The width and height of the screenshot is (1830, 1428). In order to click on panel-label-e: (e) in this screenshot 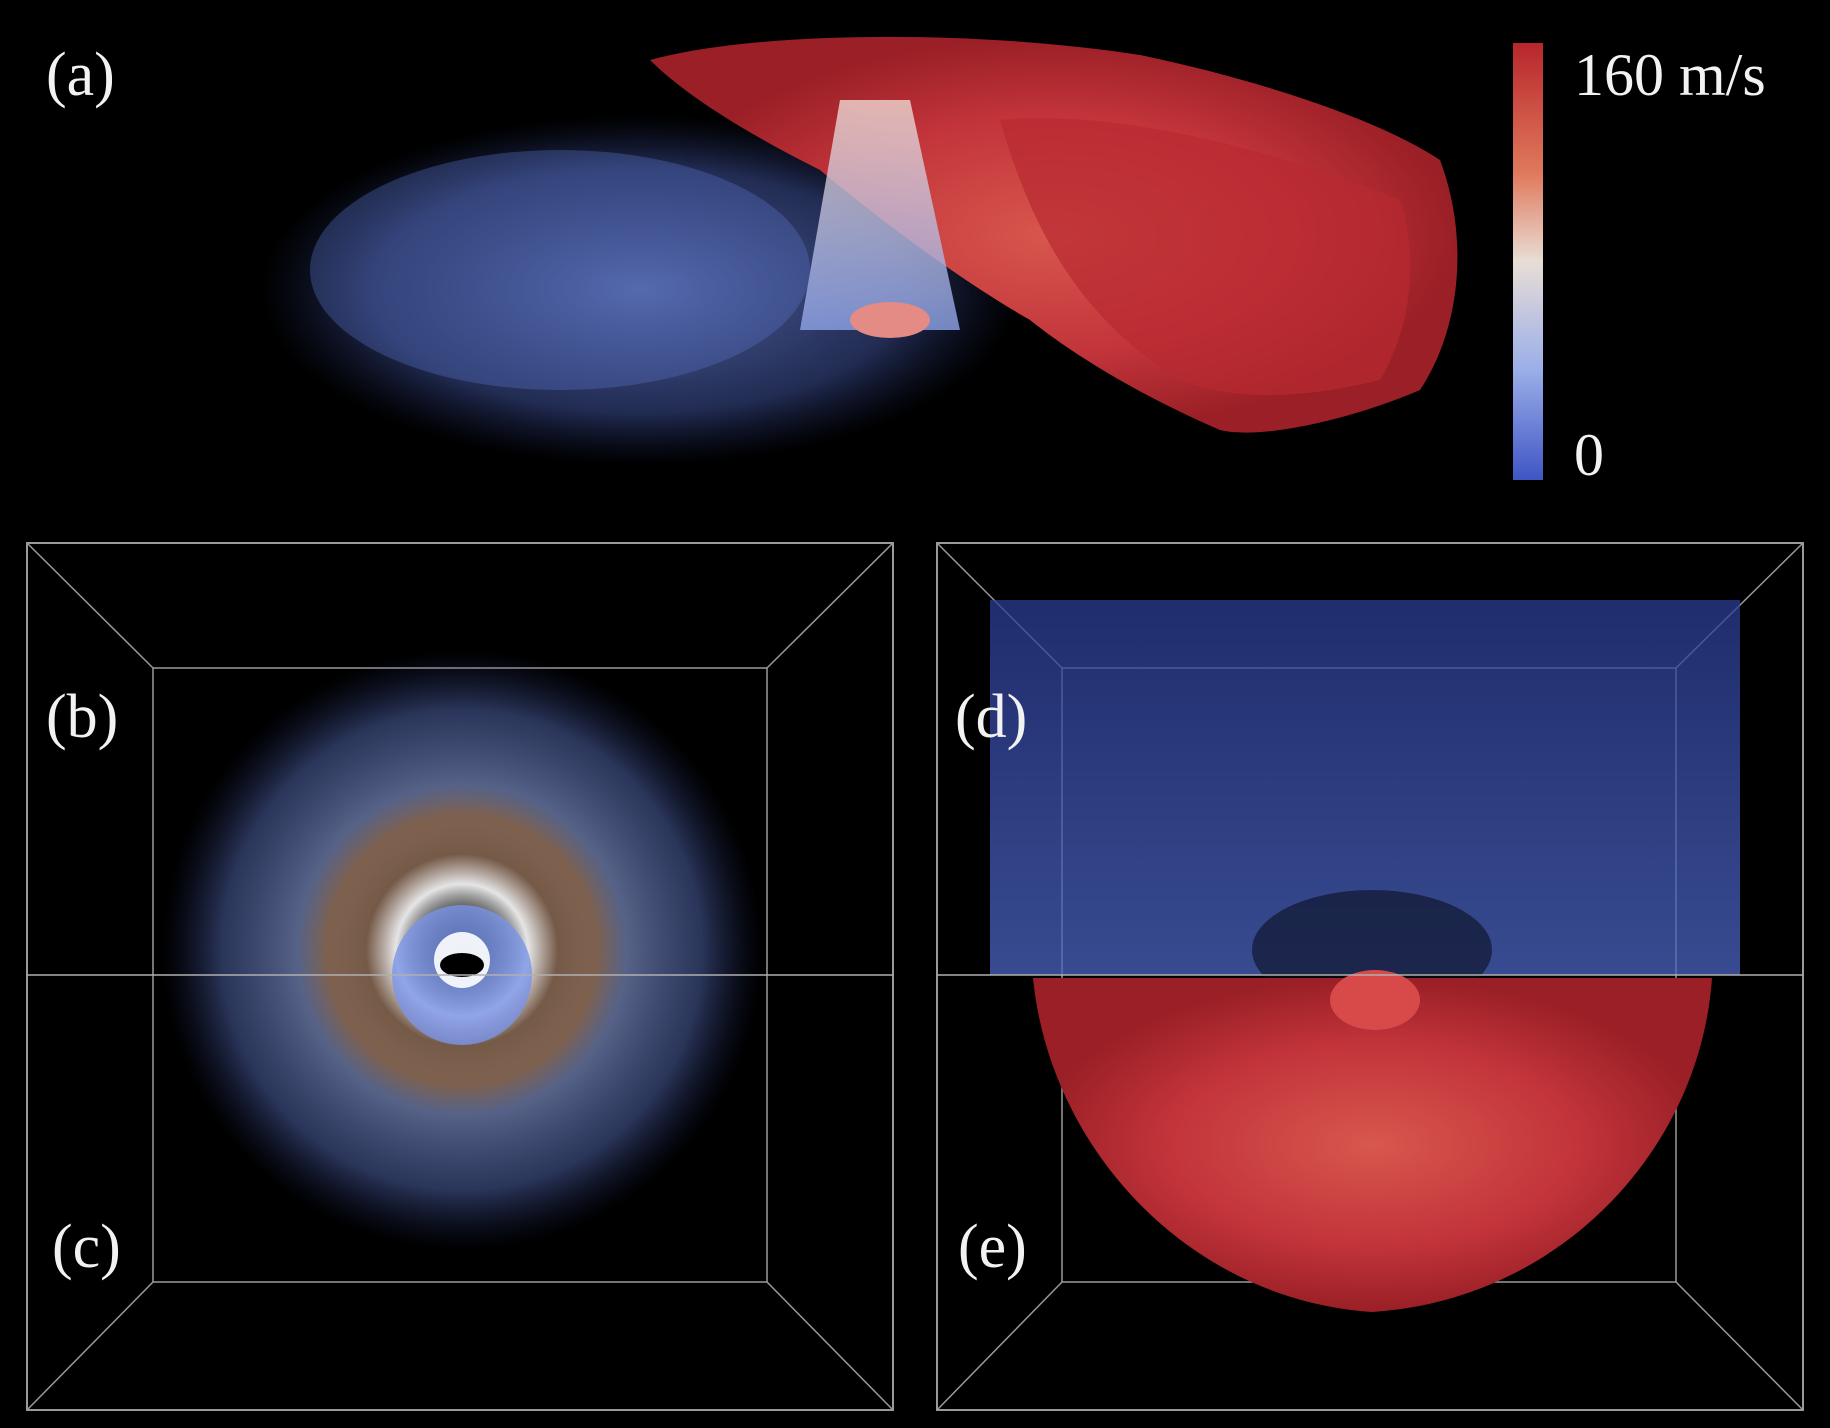, I will do `click(992, 1247)`.